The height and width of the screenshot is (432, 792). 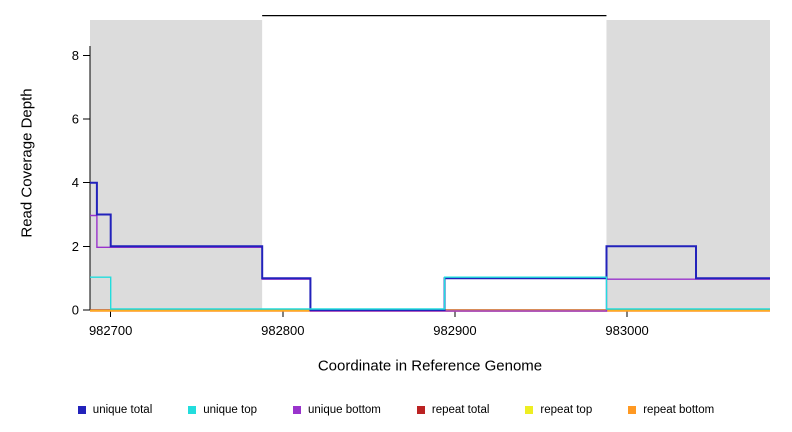 What do you see at coordinates (75, 246) in the screenshot?
I see `y-tick-label: 2` at bounding box center [75, 246].